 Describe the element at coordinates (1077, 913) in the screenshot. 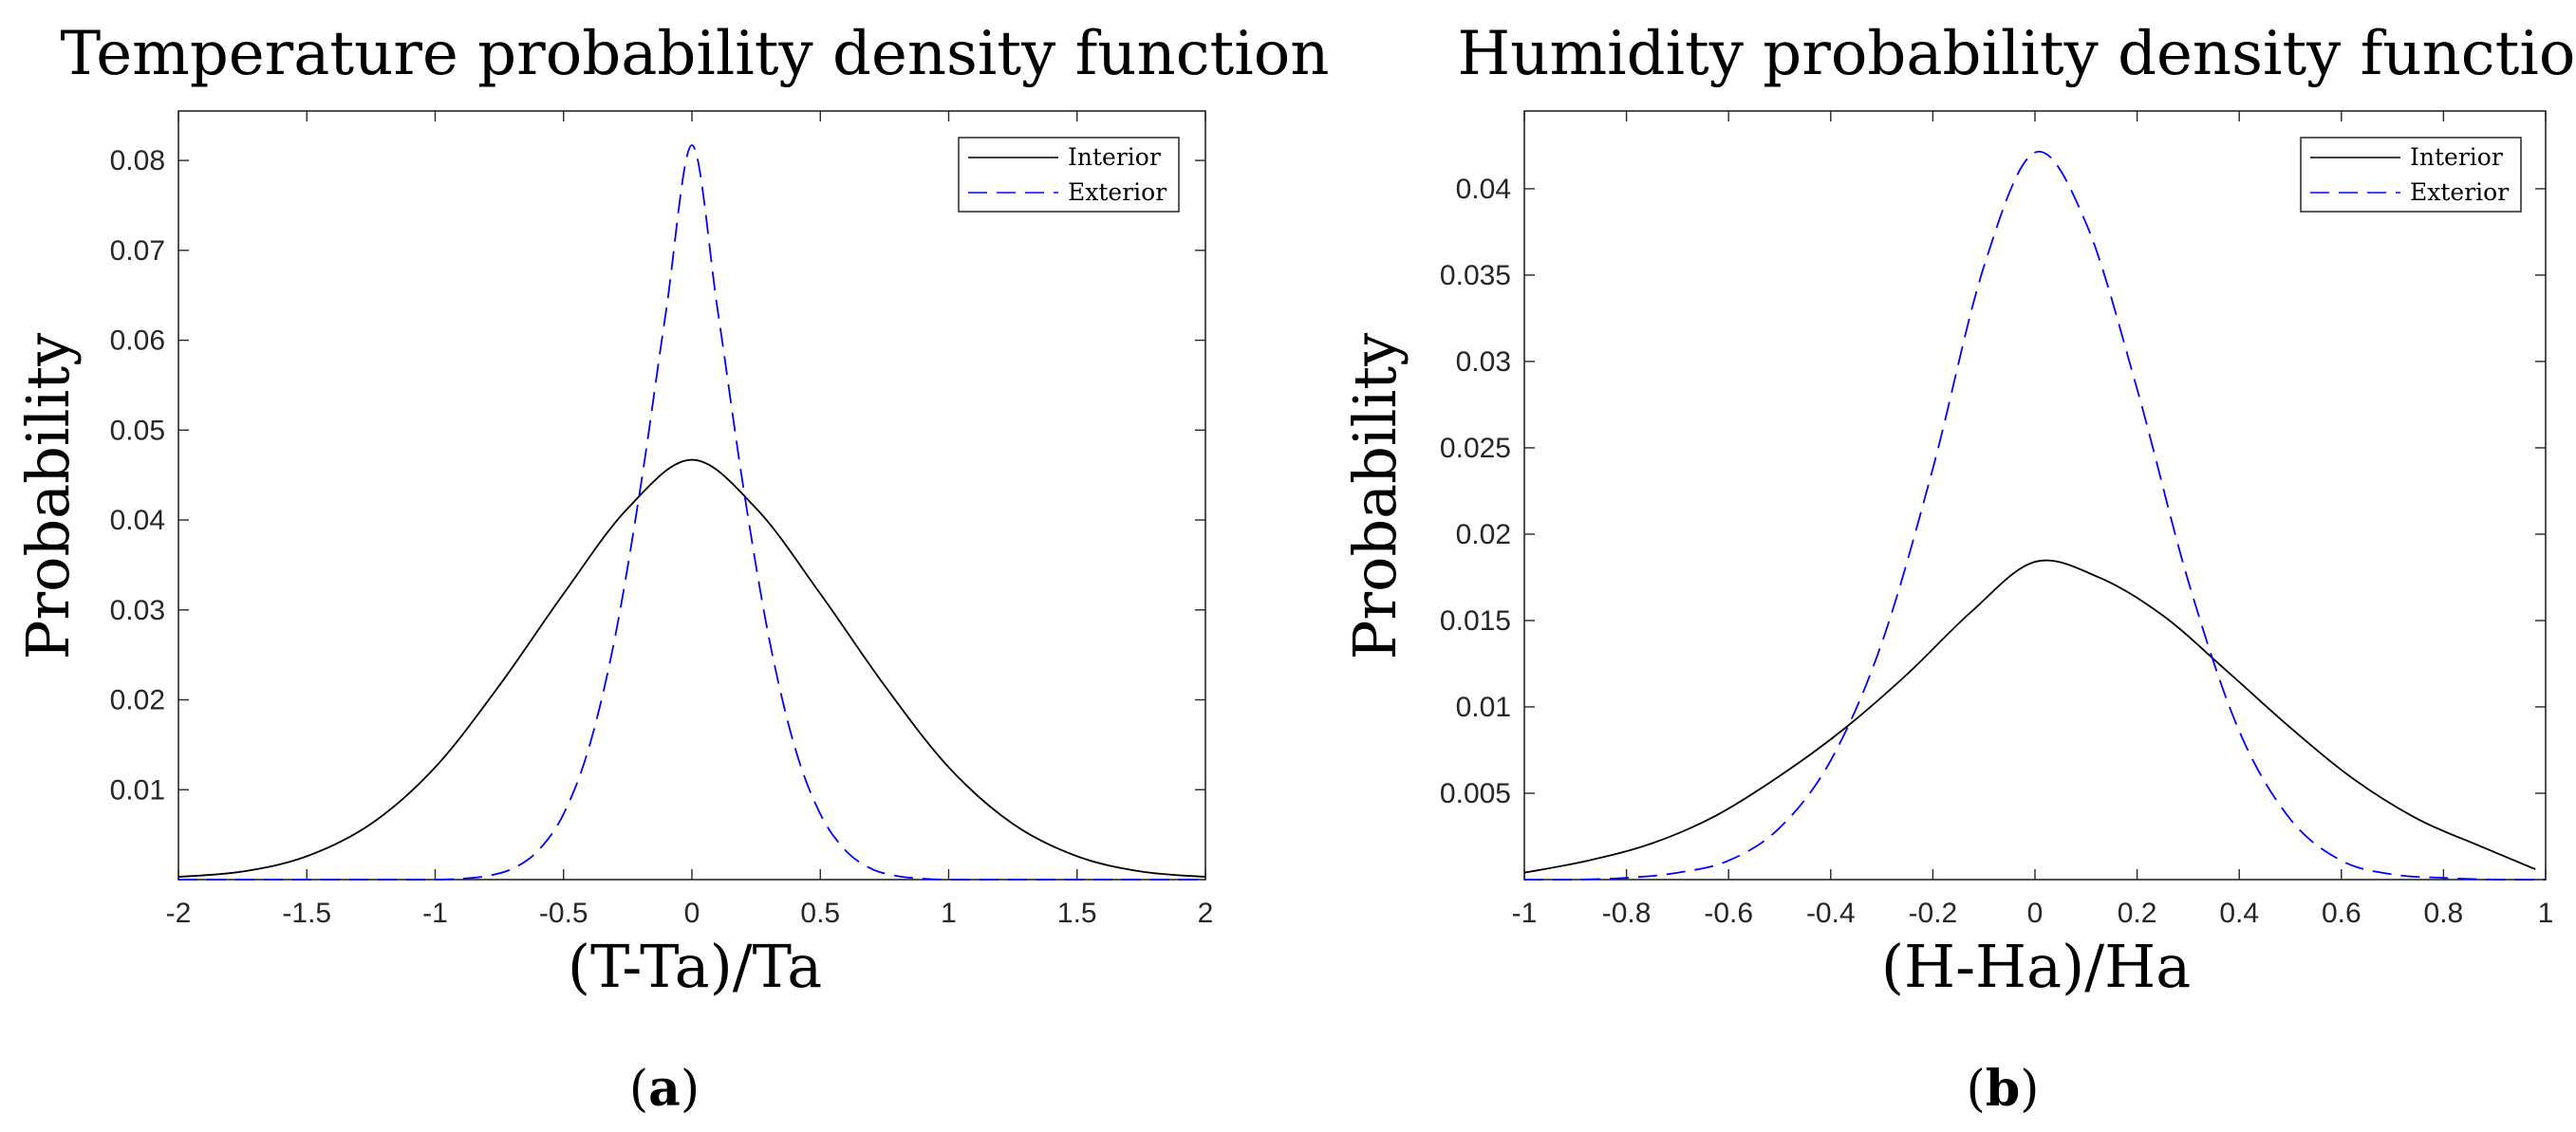

I see `x-tick-label: 1.5` at that location.